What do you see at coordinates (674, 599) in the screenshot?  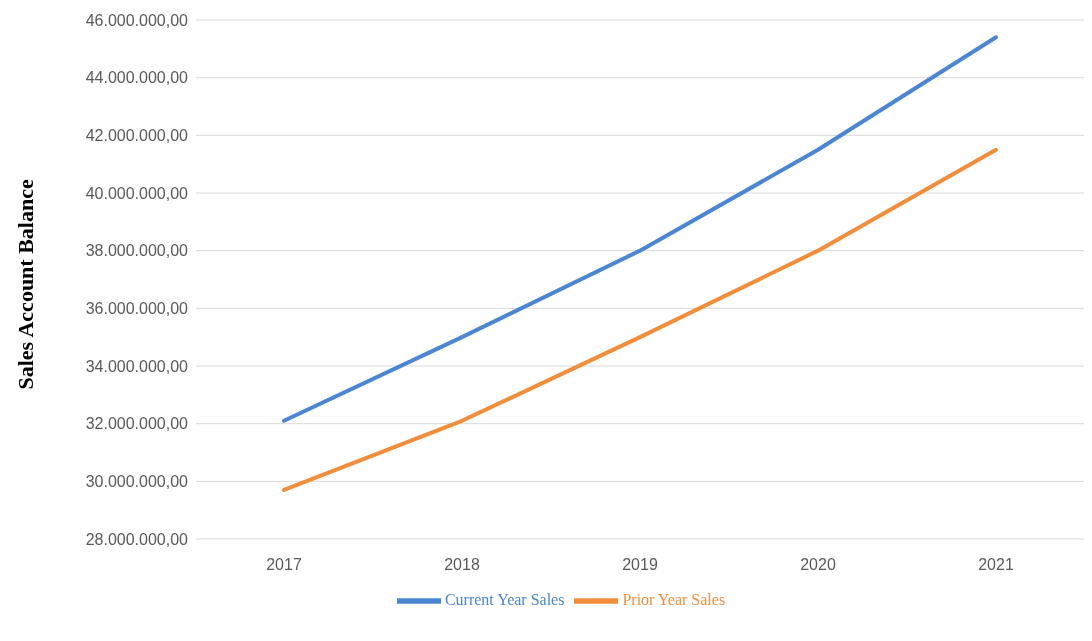 I see `legend-label: Prior Year Sales` at bounding box center [674, 599].